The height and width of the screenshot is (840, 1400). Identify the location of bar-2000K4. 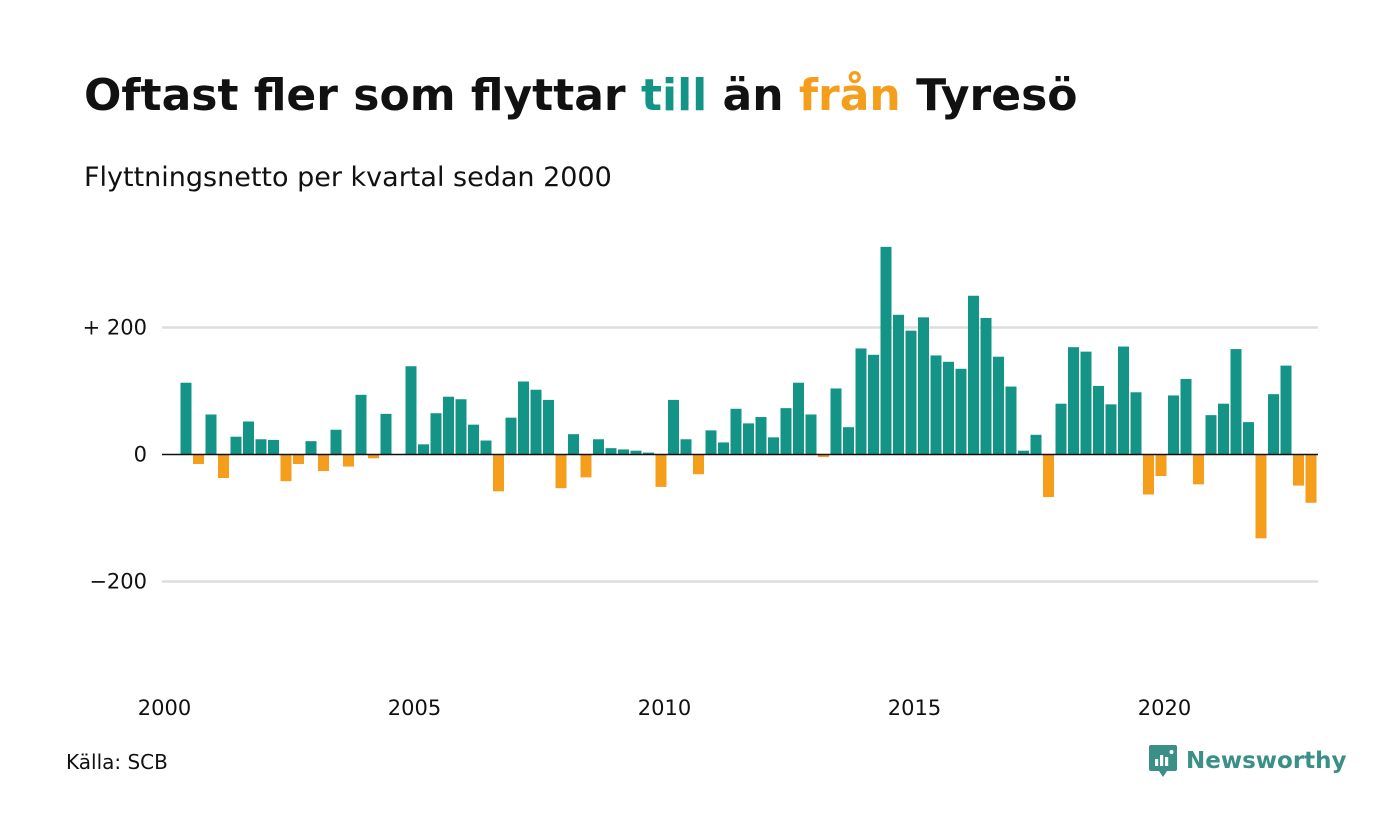
(223, 466).